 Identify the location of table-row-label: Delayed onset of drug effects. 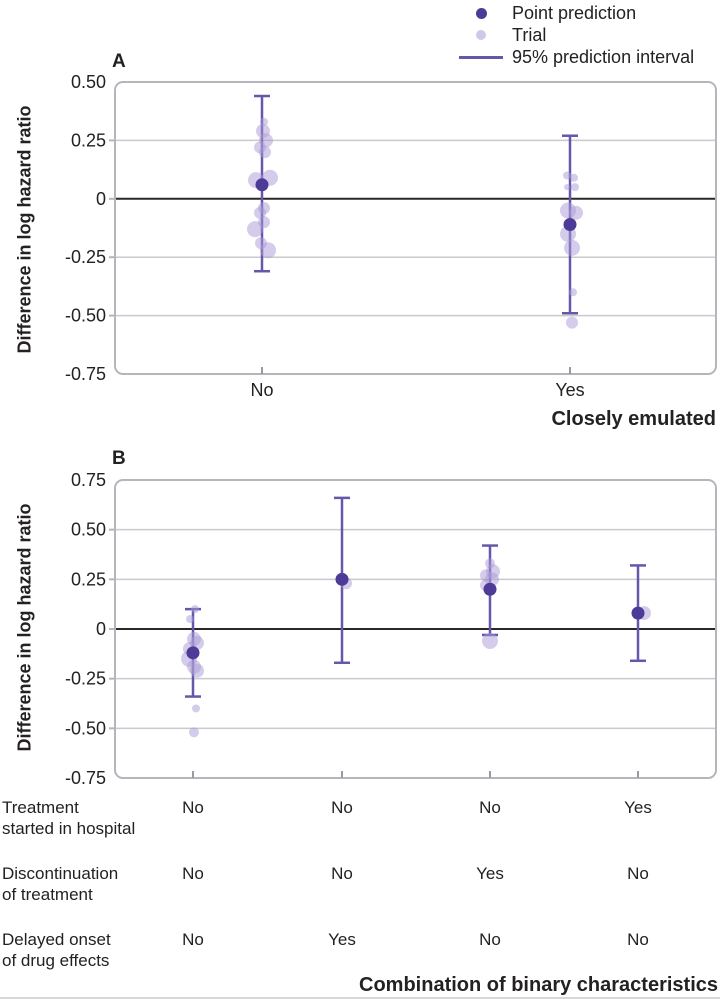
(56, 950).